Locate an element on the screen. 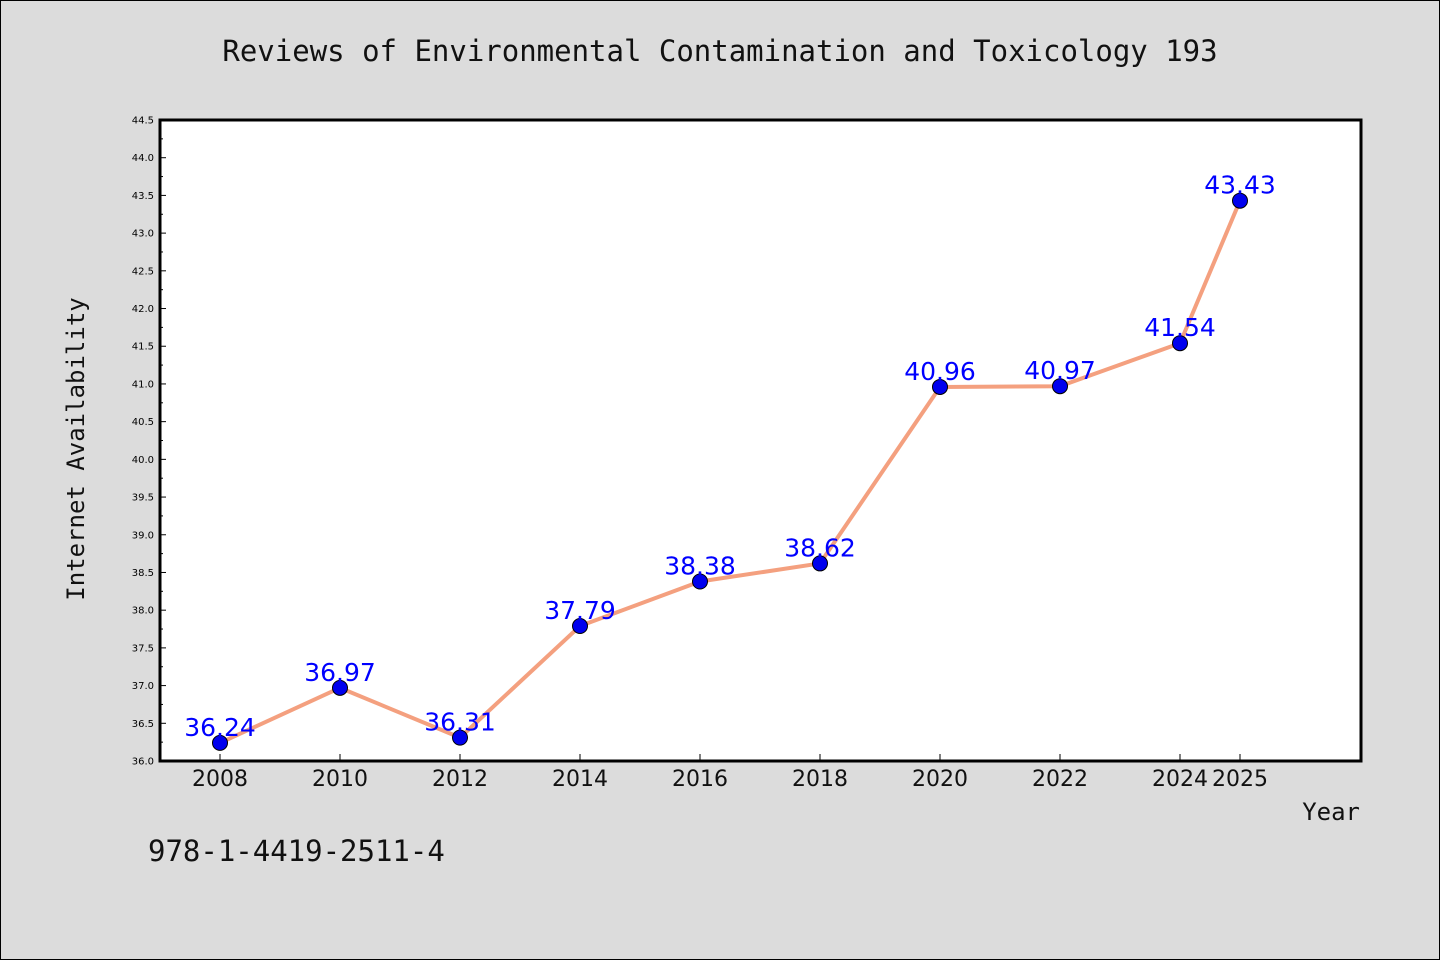 The width and height of the screenshot is (1440, 960). y-axis-label: Internet Availability is located at coordinates (76, 448).